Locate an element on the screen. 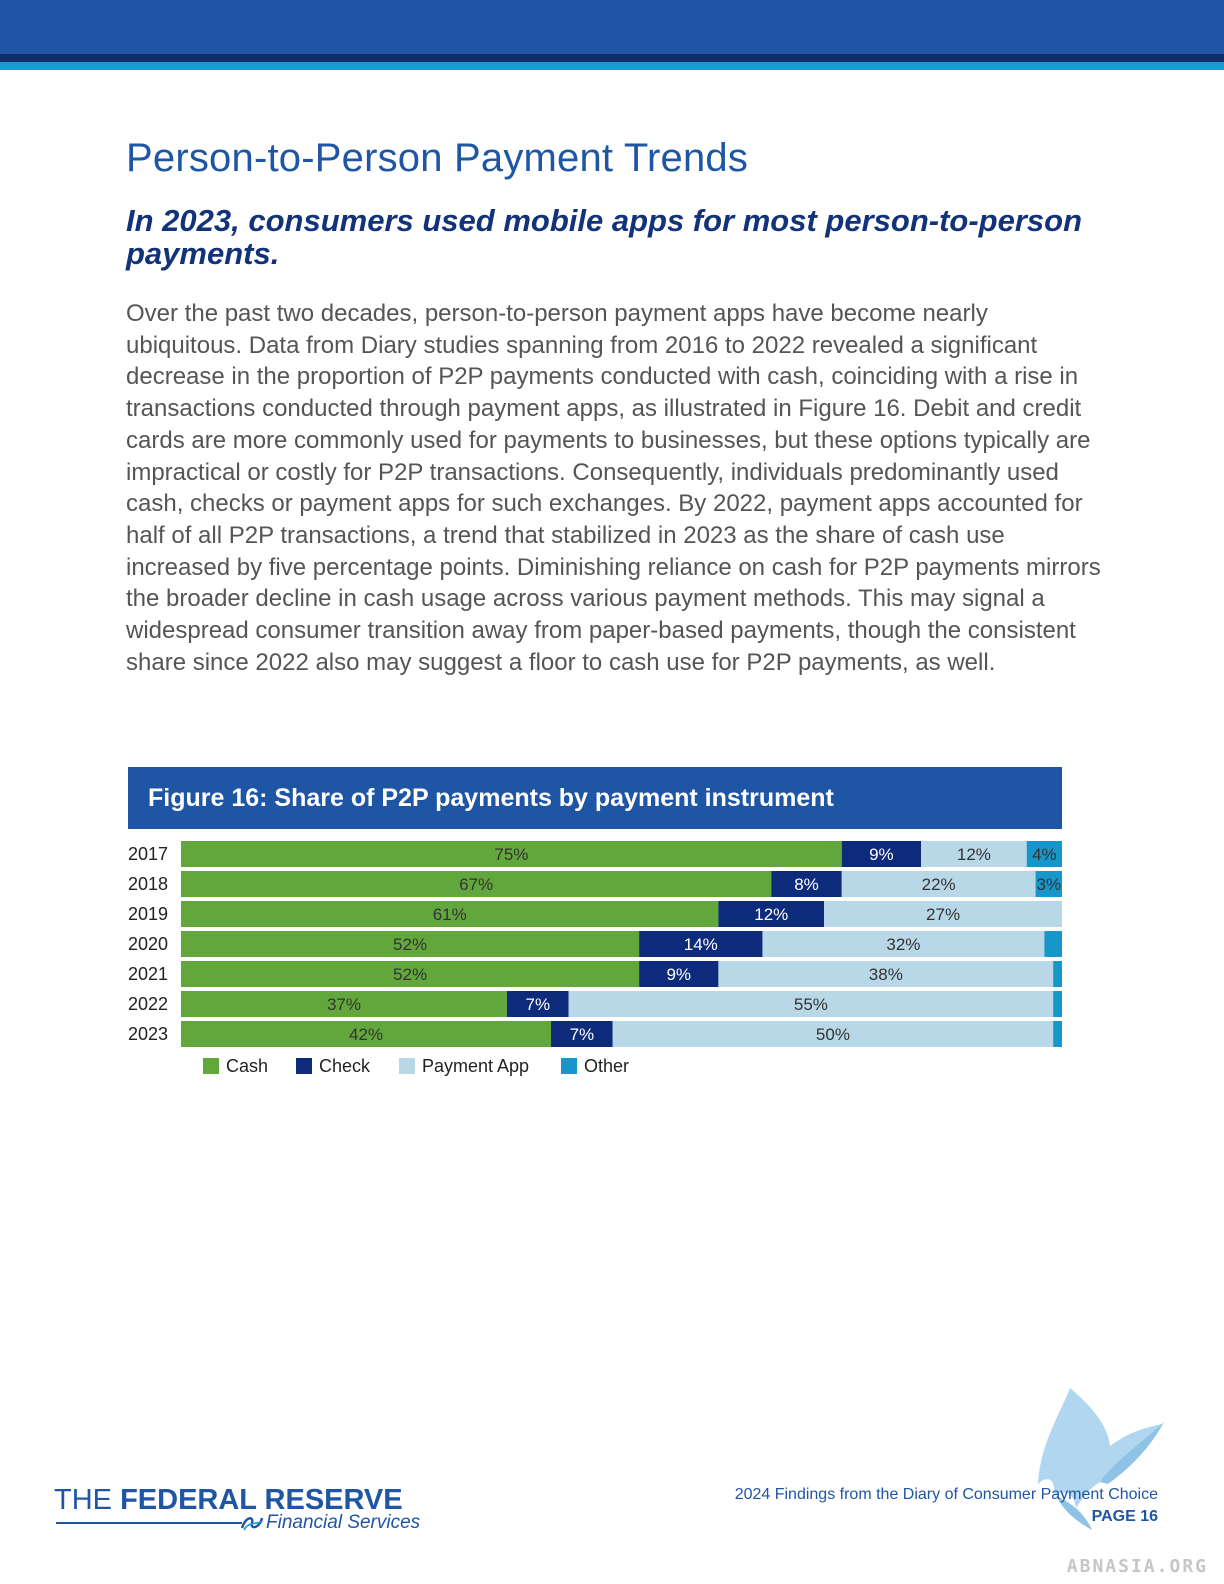 The image size is (1224, 1584). data-label: 61% is located at coordinates (450, 914).